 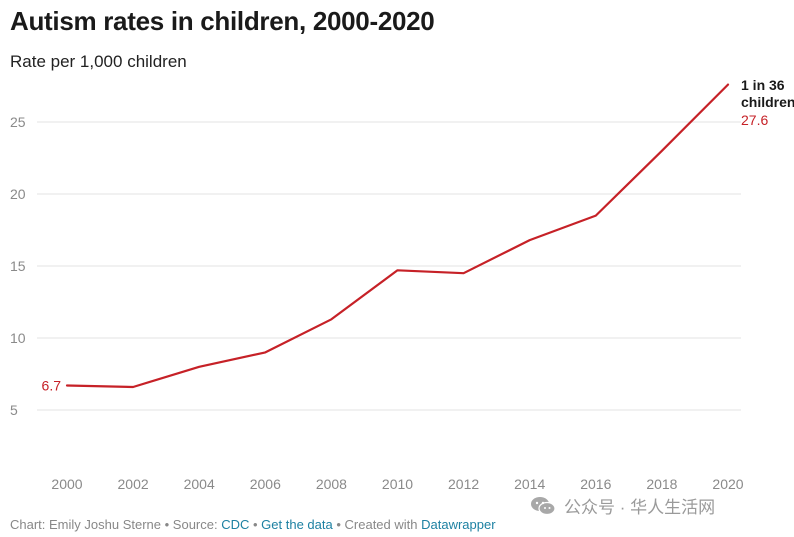 I want to click on x-tick-label-2016: 2016, so click(x=595, y=484).